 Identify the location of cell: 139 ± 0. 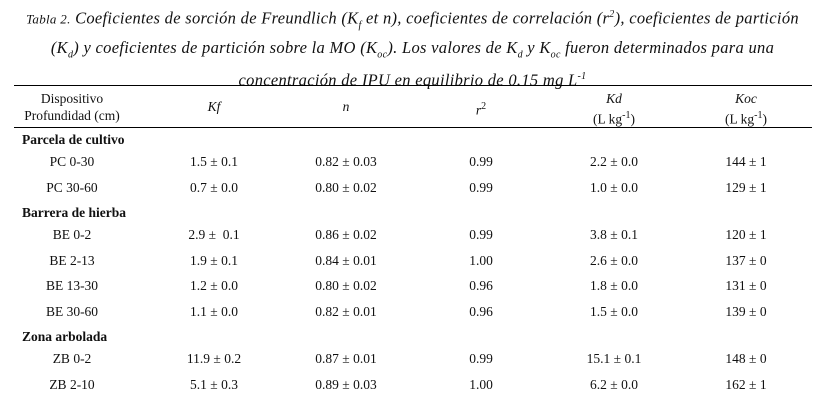
(746, 311).